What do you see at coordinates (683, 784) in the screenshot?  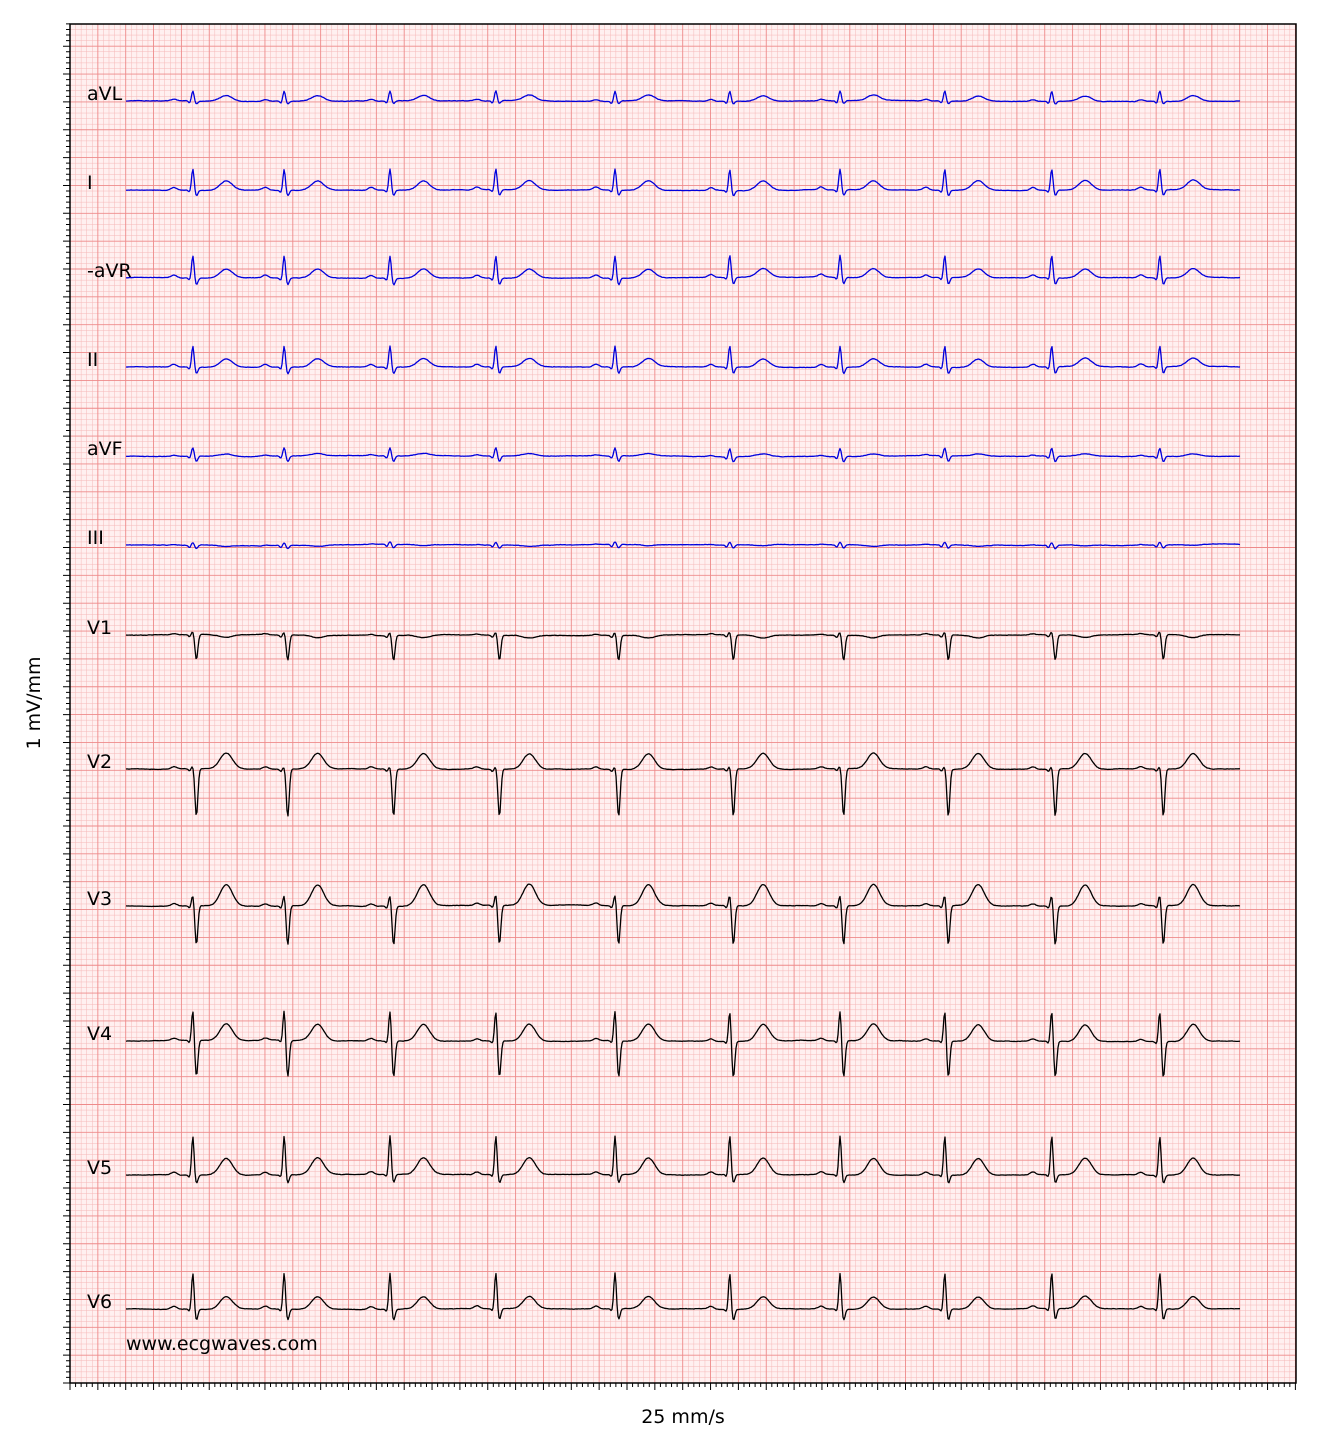 I see `trace-v2` at bounding box center [683, 784].